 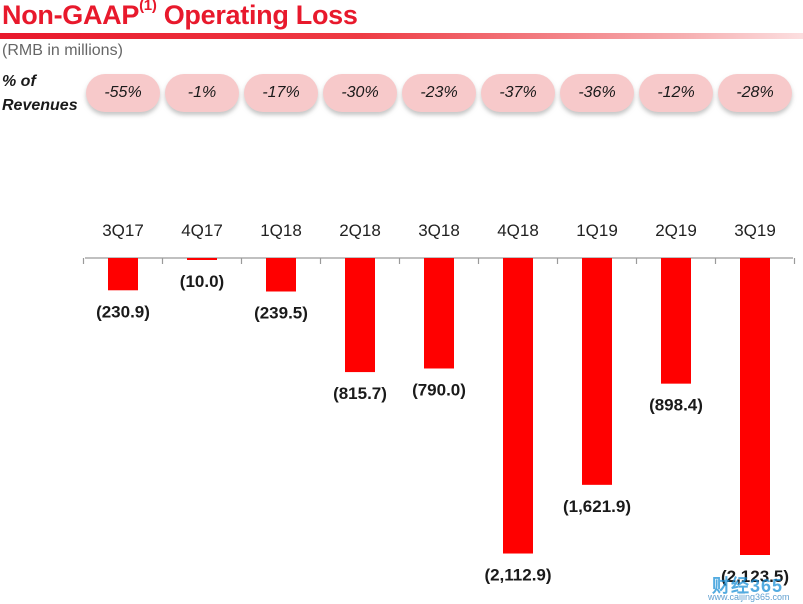 I want to click on title-text: Non-GAAP, so click(x=71, y=15).